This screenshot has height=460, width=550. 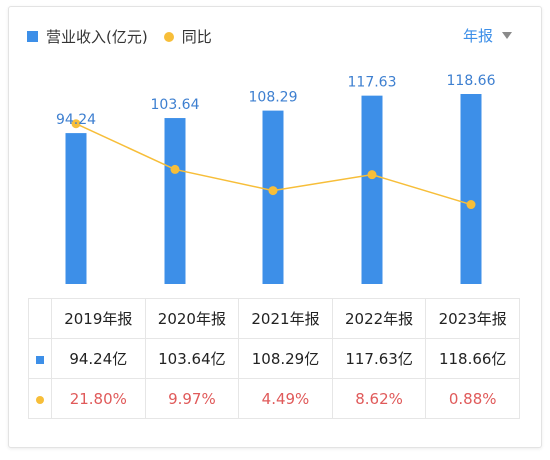 What do you see at coordinates (196, 37) in the screenshot?
I see `yoy-legend-label: 同比` at bounding box center [196, 37].